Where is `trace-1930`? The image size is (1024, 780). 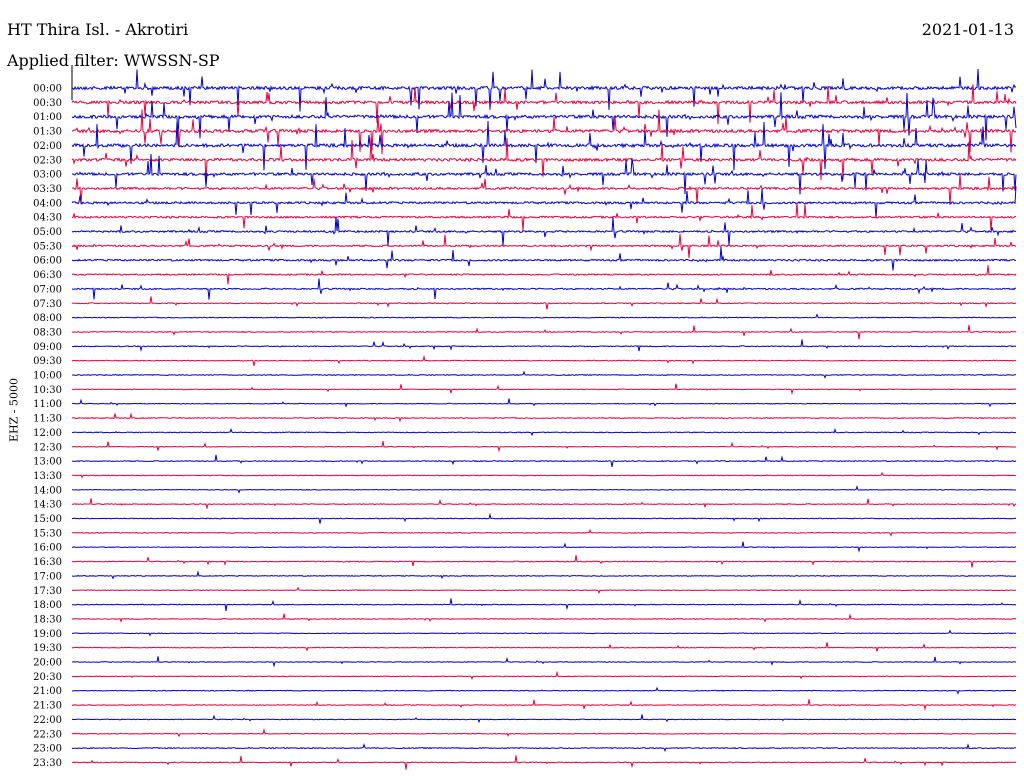
trace-1930 is located at coordinates (544, 647).